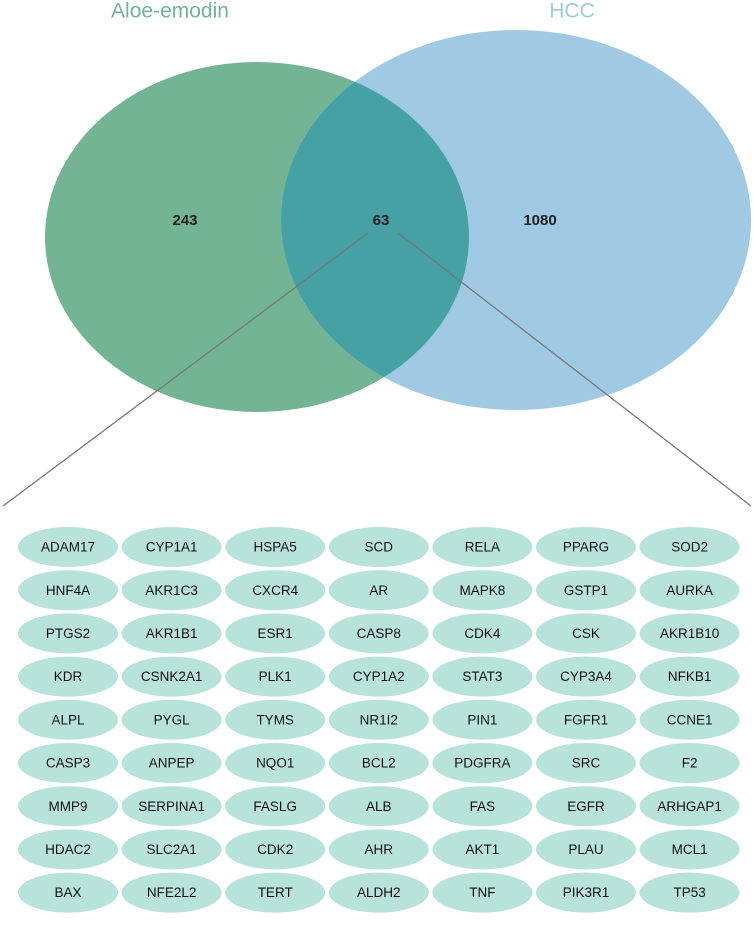  I want to click on gene-label: MMP9, so click(67, 806).